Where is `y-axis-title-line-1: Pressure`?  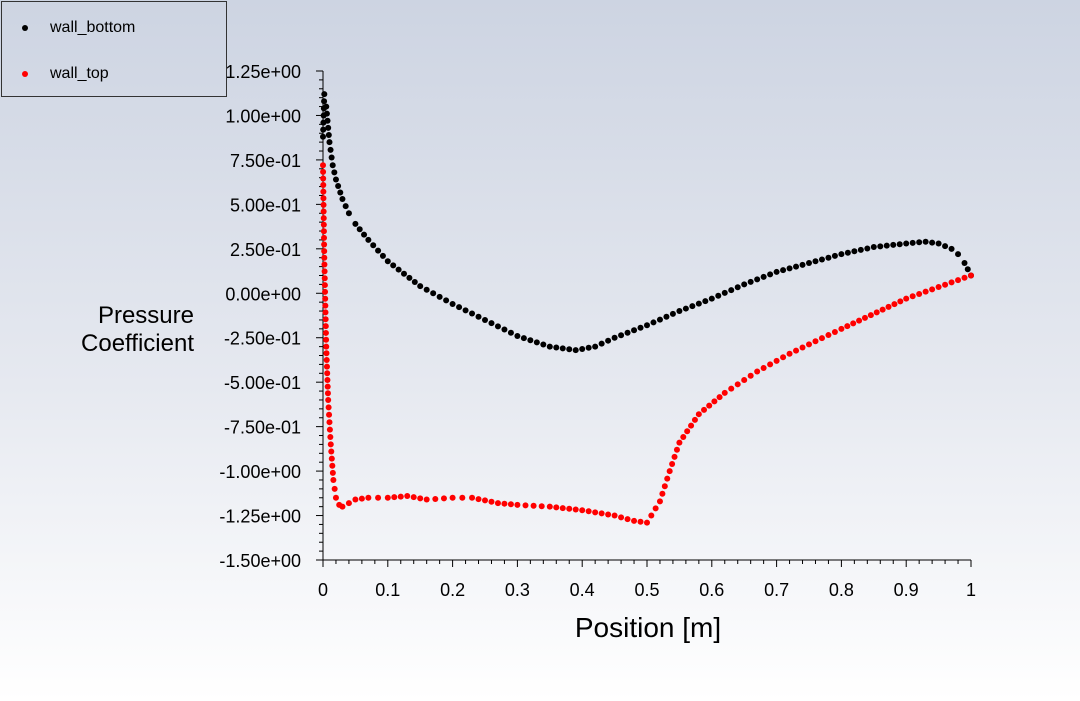
y-axis-title-line-1: Pressure is located at coordinates (145, 315).